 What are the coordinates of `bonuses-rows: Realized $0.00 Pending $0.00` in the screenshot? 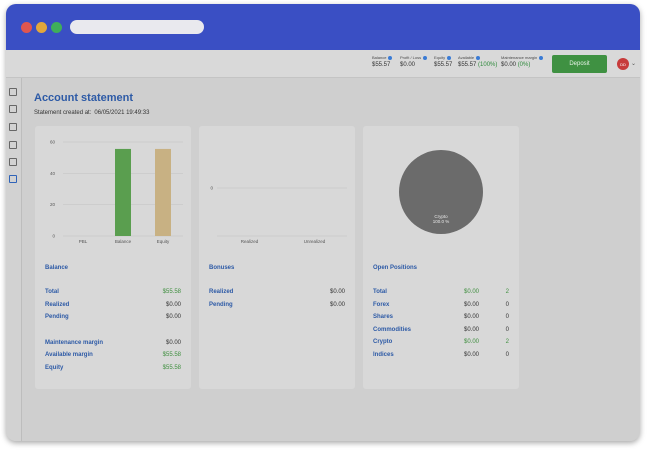 It's located at (277, 301).